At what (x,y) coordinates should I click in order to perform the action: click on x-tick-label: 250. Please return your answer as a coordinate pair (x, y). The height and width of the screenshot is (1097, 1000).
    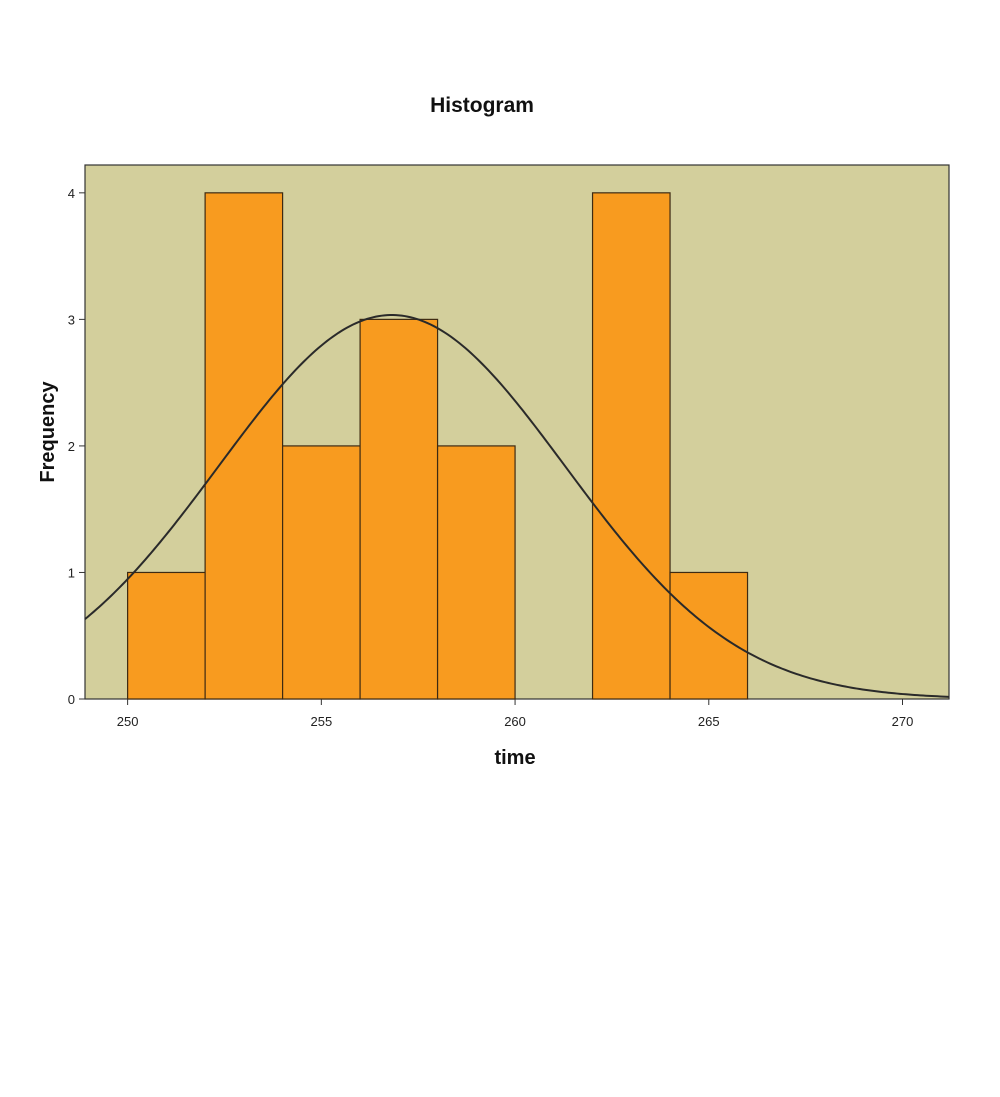
    Looking at the image, I should click on (128, 721).